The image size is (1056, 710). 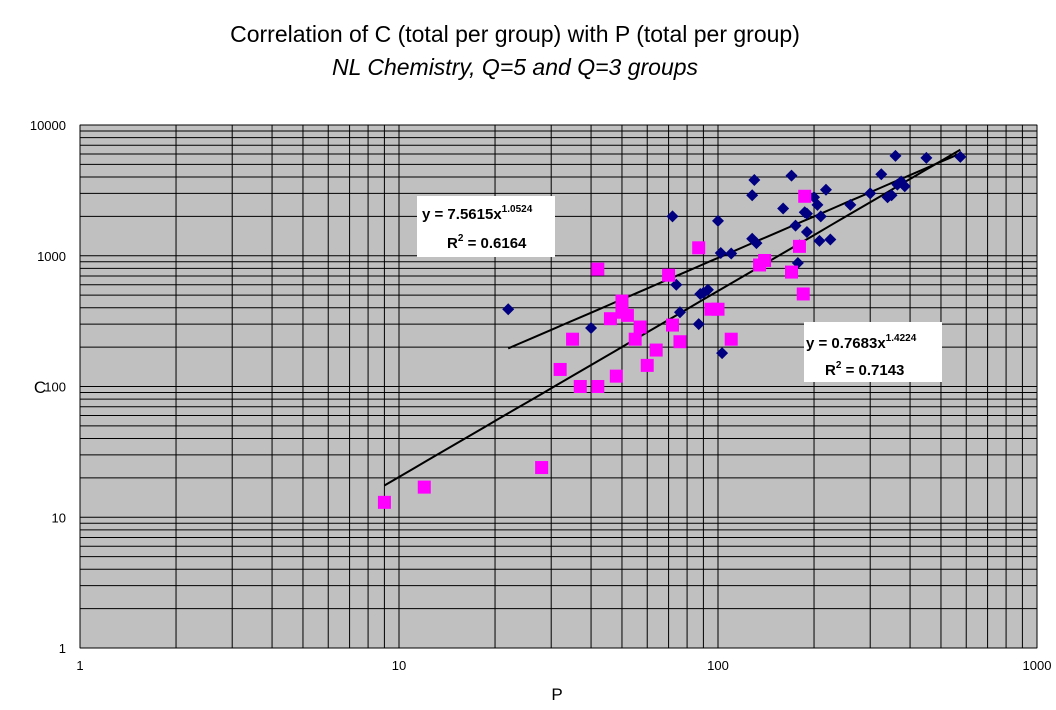 I want to click on y-axis-label: C, so click(x=40, y=387).